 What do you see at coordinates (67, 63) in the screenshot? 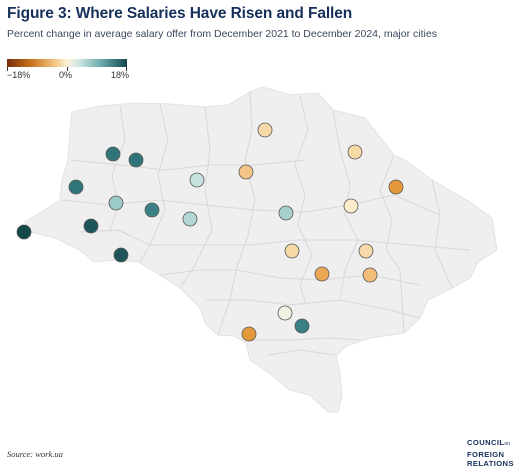
I see `legend-gradient-bar` at bounding box center [67, 63].